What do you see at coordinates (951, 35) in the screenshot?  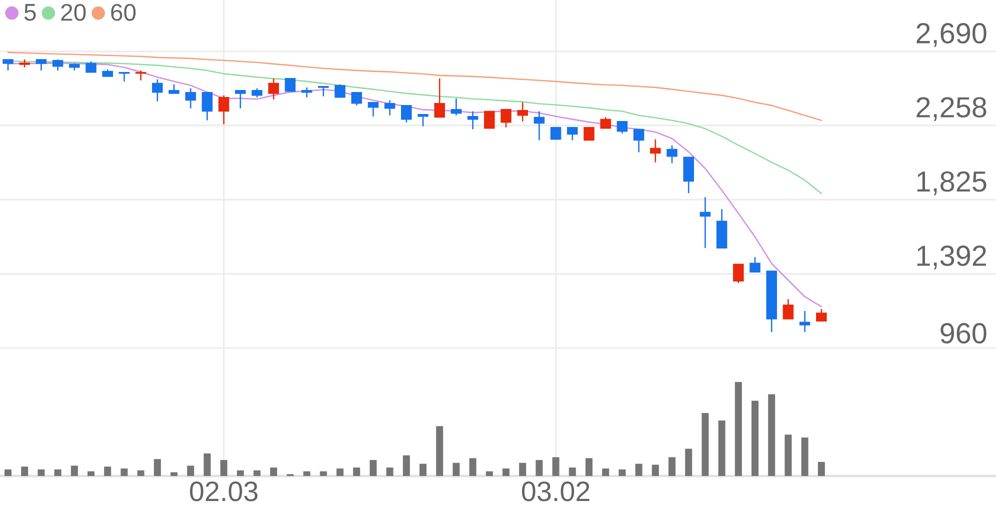 I see `y-tick-label: 2,690` at bounding box center [951, 35].